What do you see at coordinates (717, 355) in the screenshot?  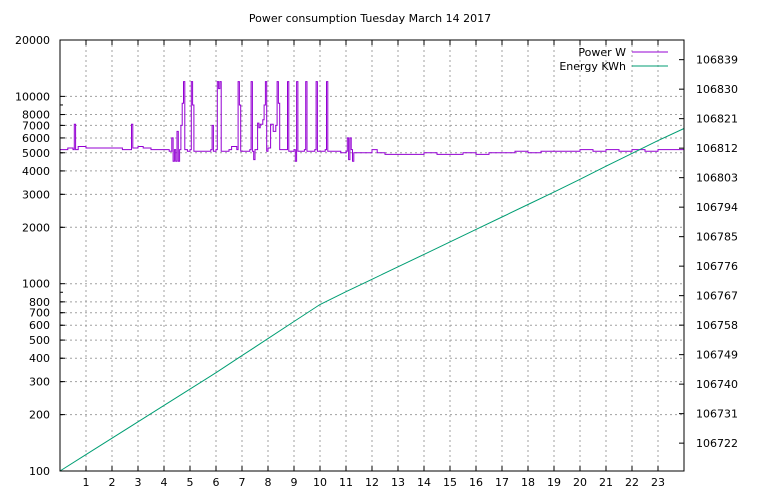 I see `y-right-tick-label: 106749` at bounding box center [717, 355].